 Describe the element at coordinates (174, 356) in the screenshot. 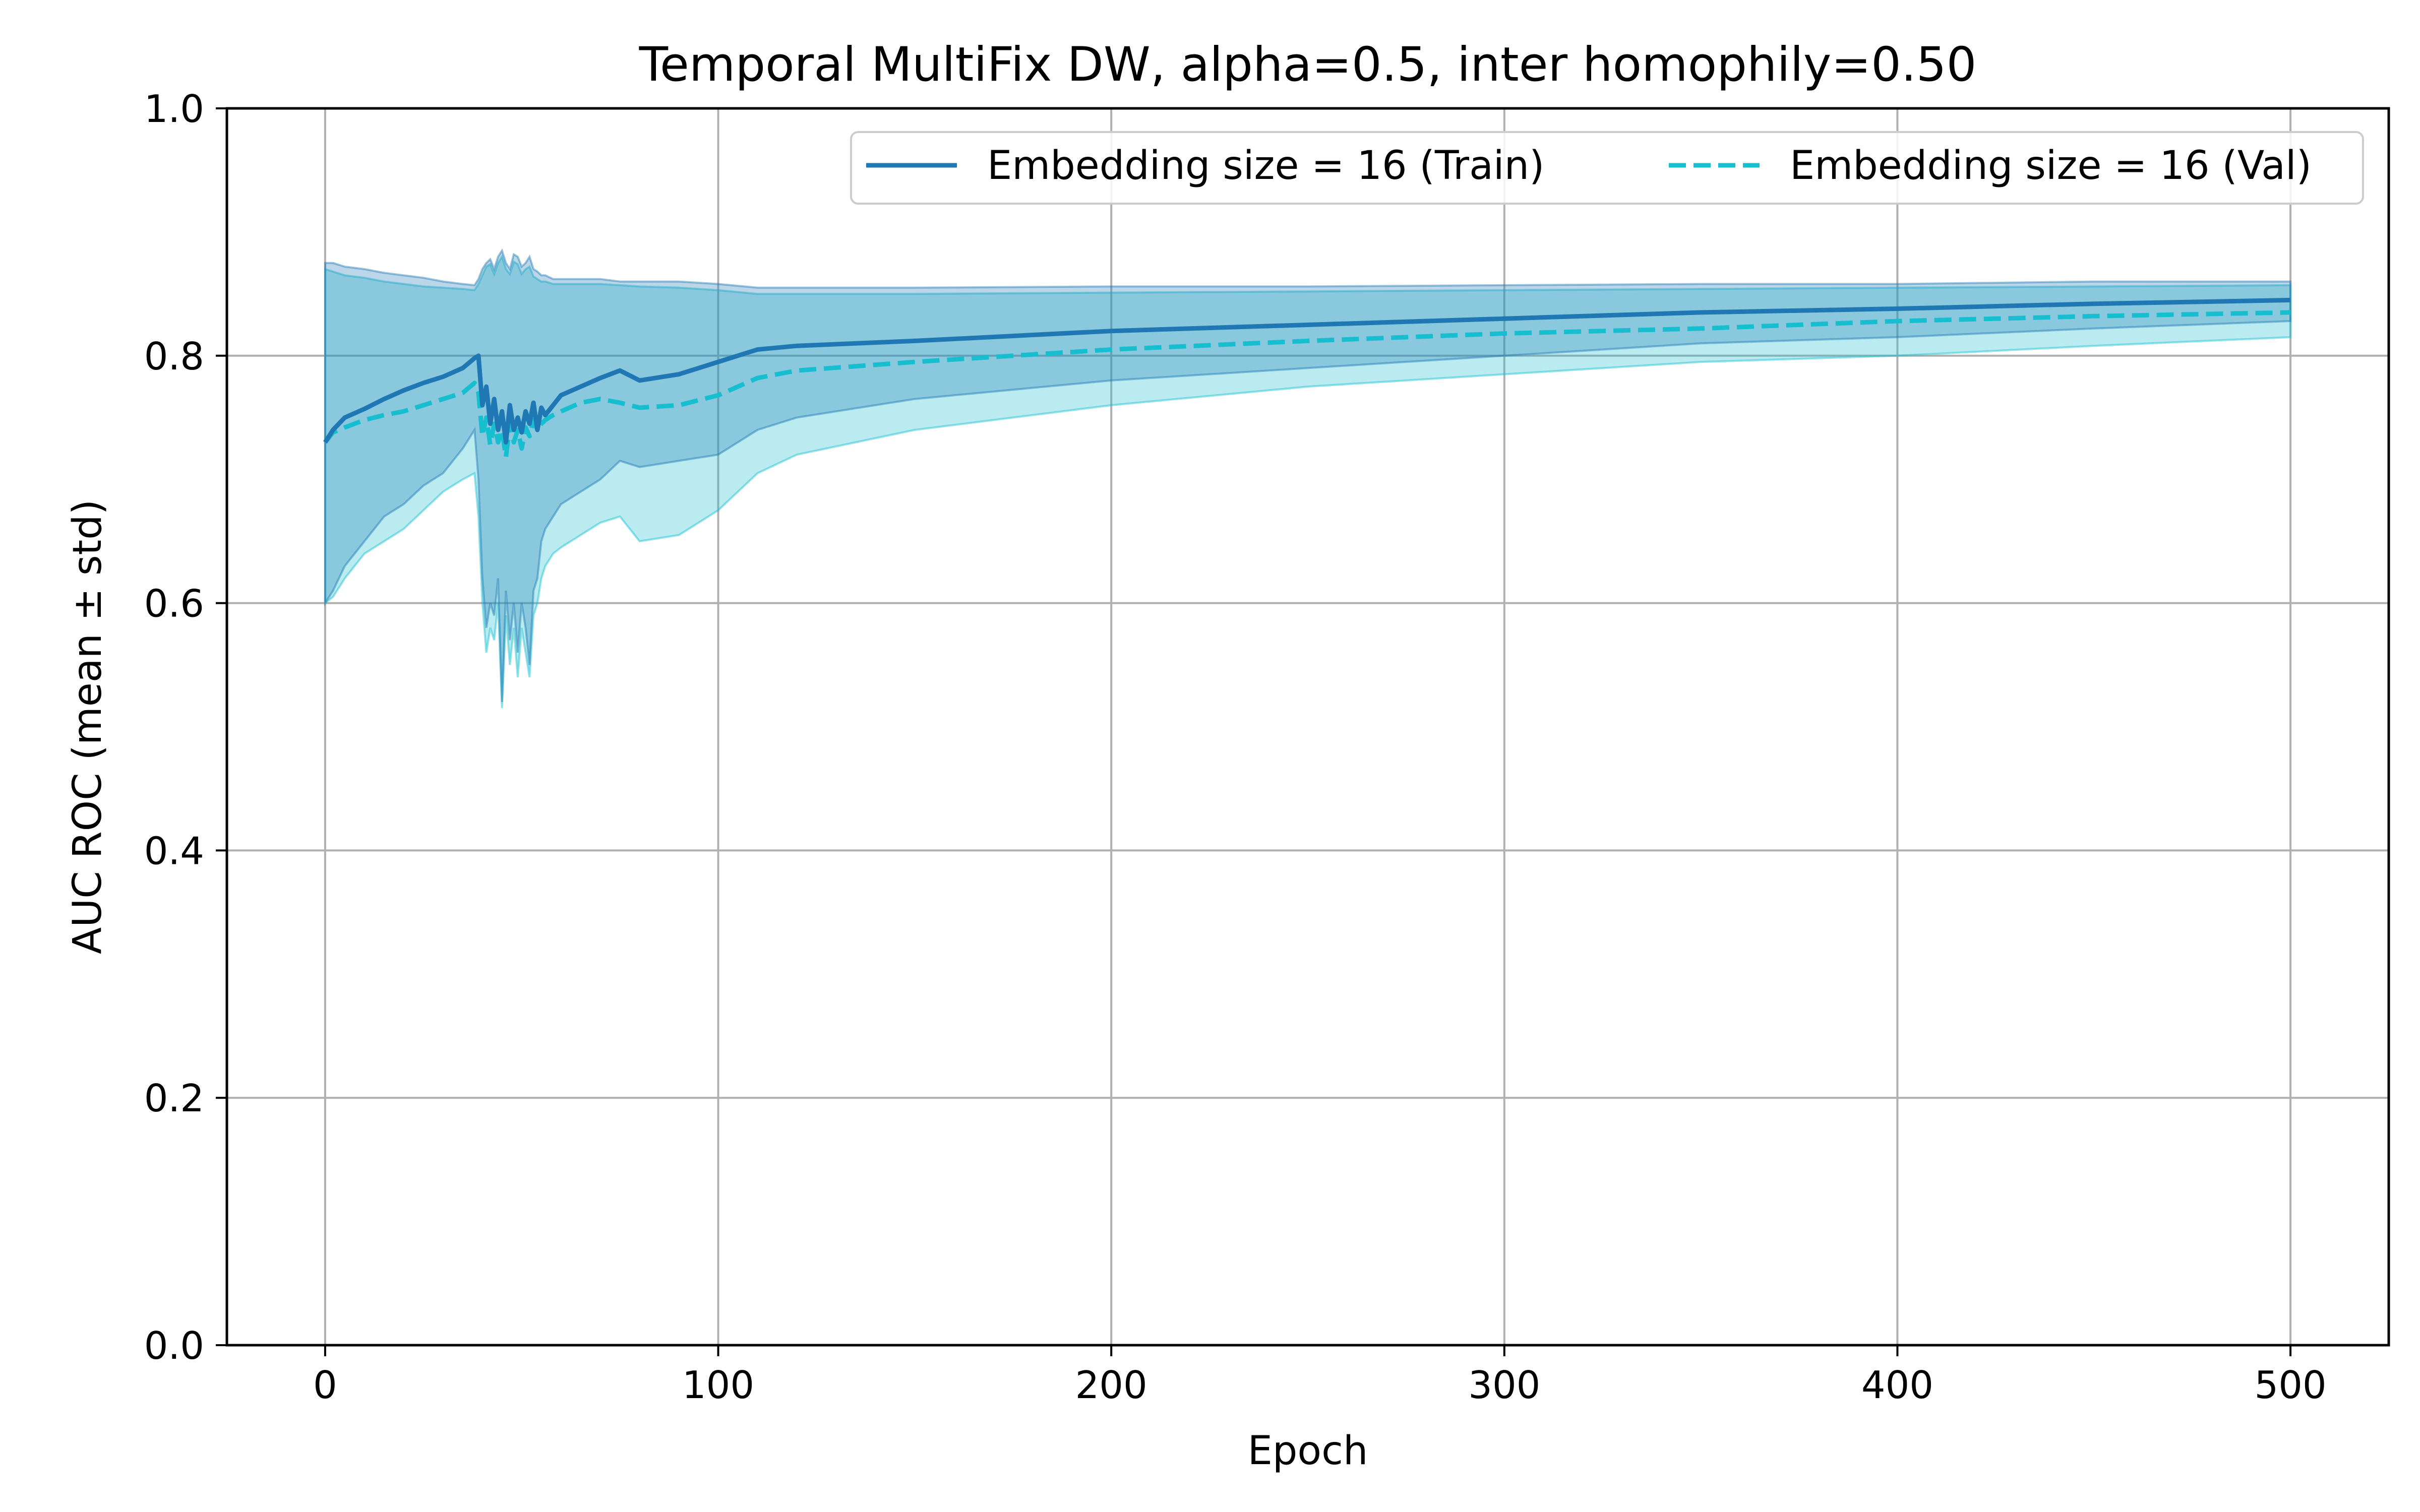

I see `y-tick-label: 0.8` at that location.